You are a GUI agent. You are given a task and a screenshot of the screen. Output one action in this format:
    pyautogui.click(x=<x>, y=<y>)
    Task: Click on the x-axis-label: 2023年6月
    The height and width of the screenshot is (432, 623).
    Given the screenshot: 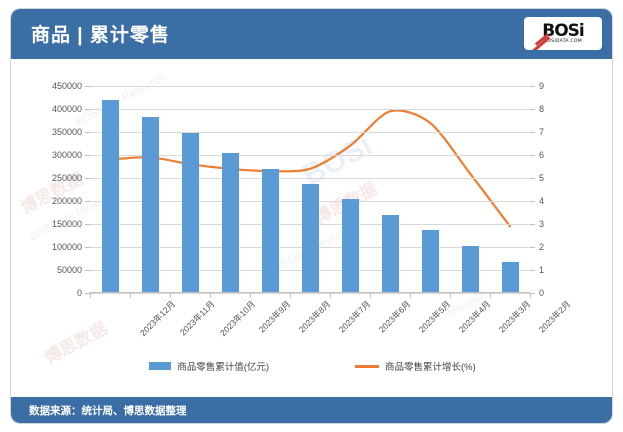 What is the action you would take?
    pyautogui.click(x=394, y=316)
    